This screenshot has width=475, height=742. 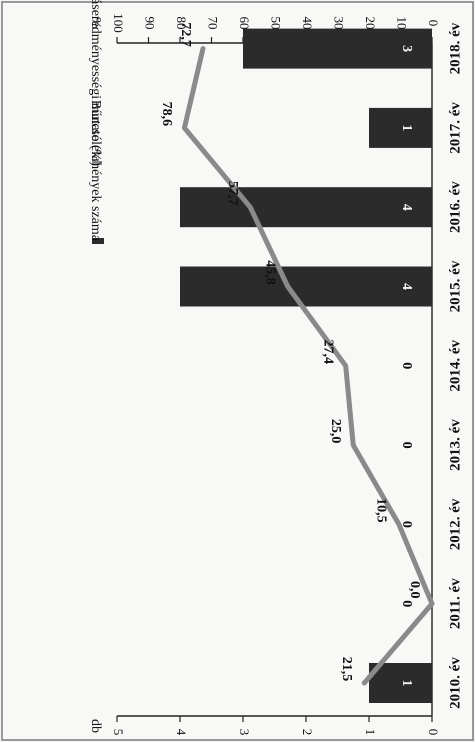 I want to click on right-axis-tick-label: 90, so click(x=150, y=23).